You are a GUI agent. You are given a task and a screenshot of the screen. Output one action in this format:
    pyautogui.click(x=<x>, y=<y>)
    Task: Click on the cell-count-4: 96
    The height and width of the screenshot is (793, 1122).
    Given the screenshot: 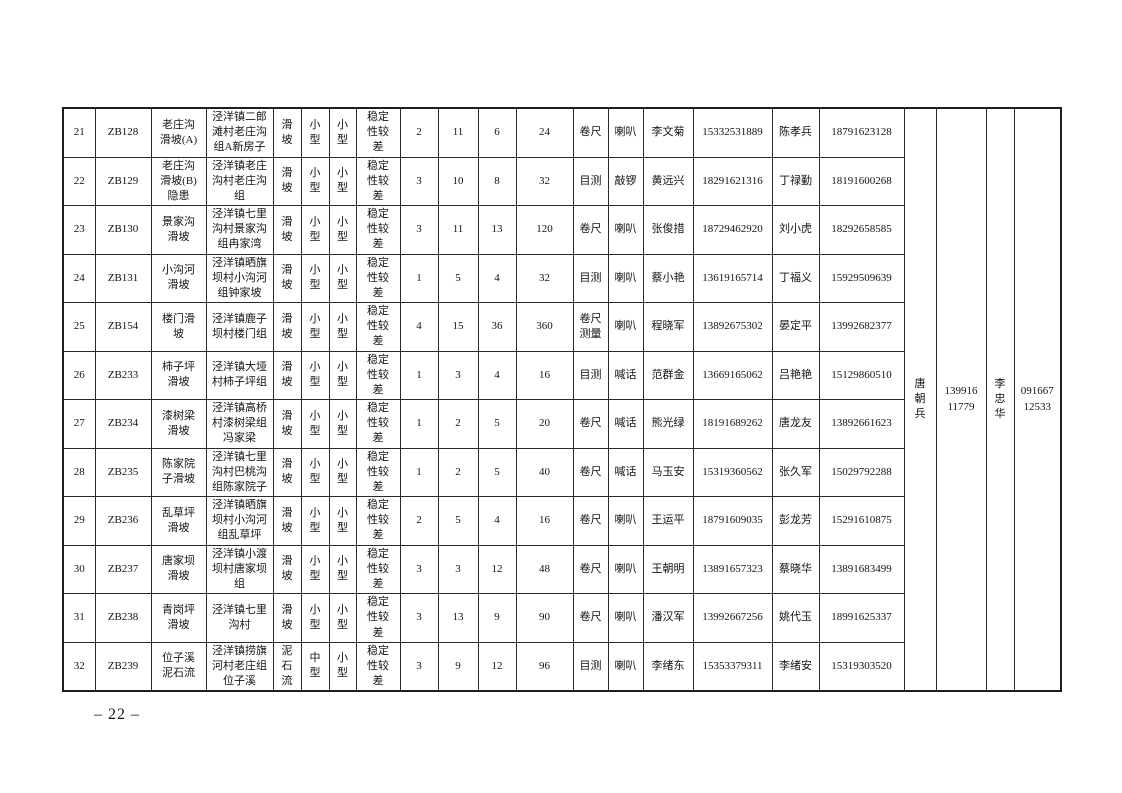 What is the action you would take?
    pyautogui.click(x=544, y=666)
    